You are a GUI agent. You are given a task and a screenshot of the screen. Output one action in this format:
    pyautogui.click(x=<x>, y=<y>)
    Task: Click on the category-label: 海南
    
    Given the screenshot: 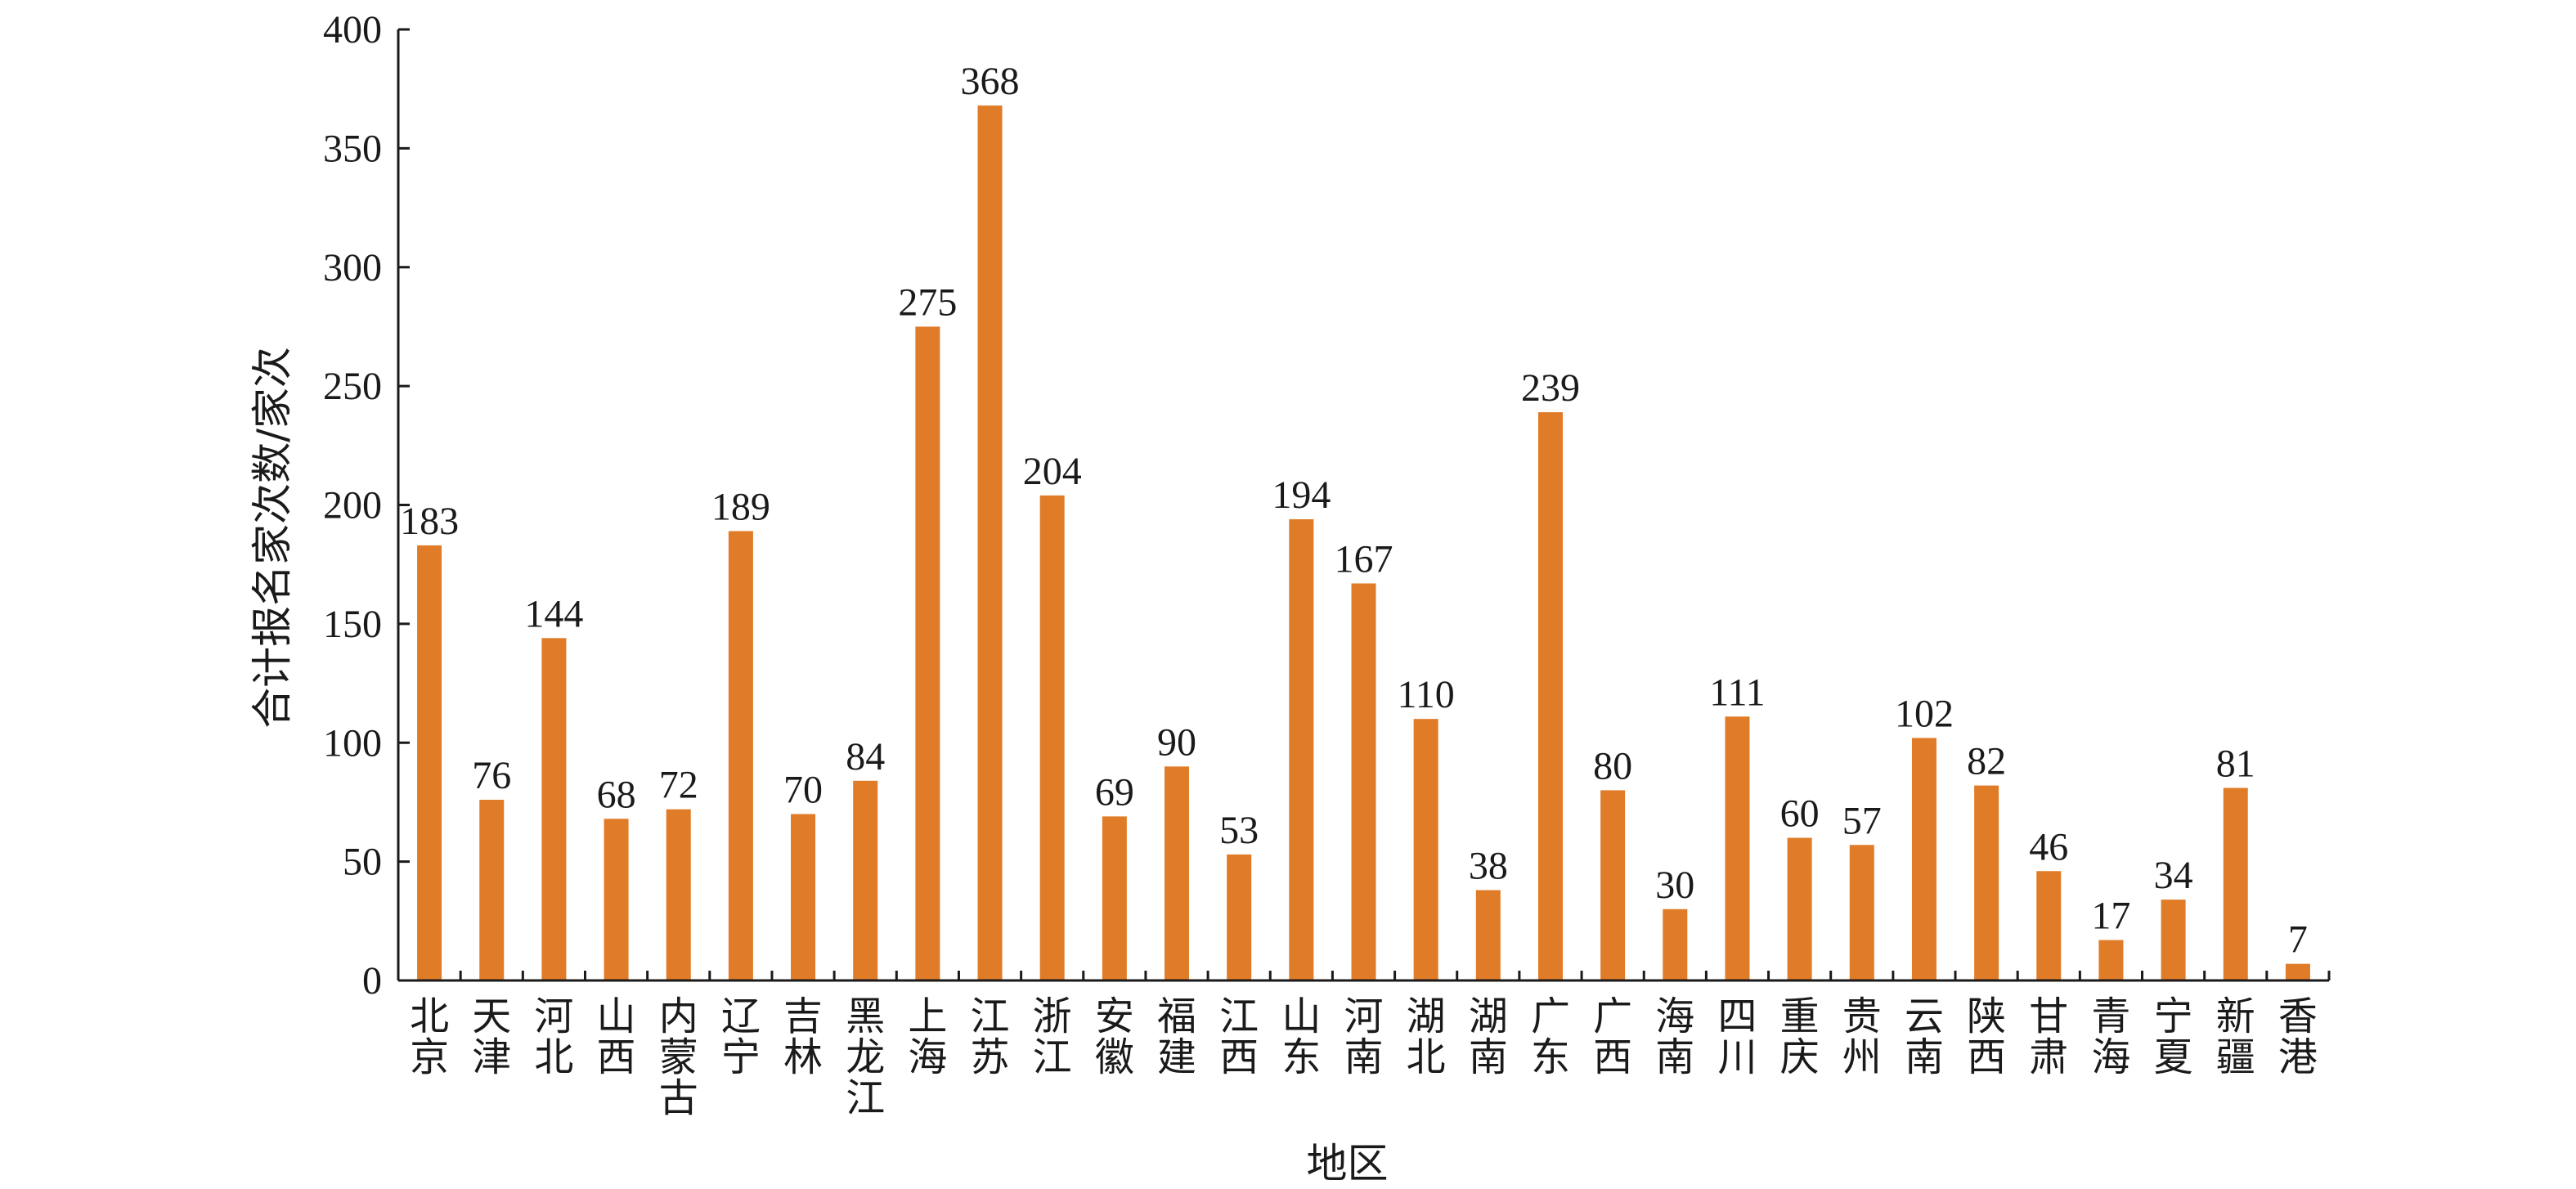 What is the action you would take?
    pyautogui.click(x=1675, y=1037)
    